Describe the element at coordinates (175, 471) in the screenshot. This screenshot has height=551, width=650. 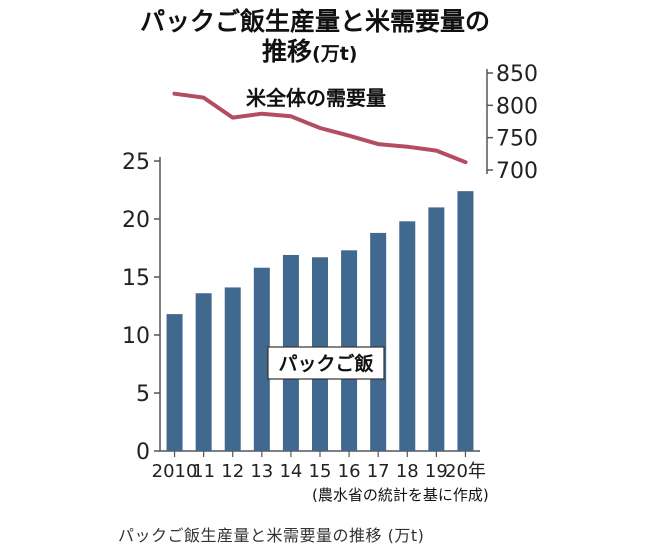
I see `x-tick-label: 2010` at that location.